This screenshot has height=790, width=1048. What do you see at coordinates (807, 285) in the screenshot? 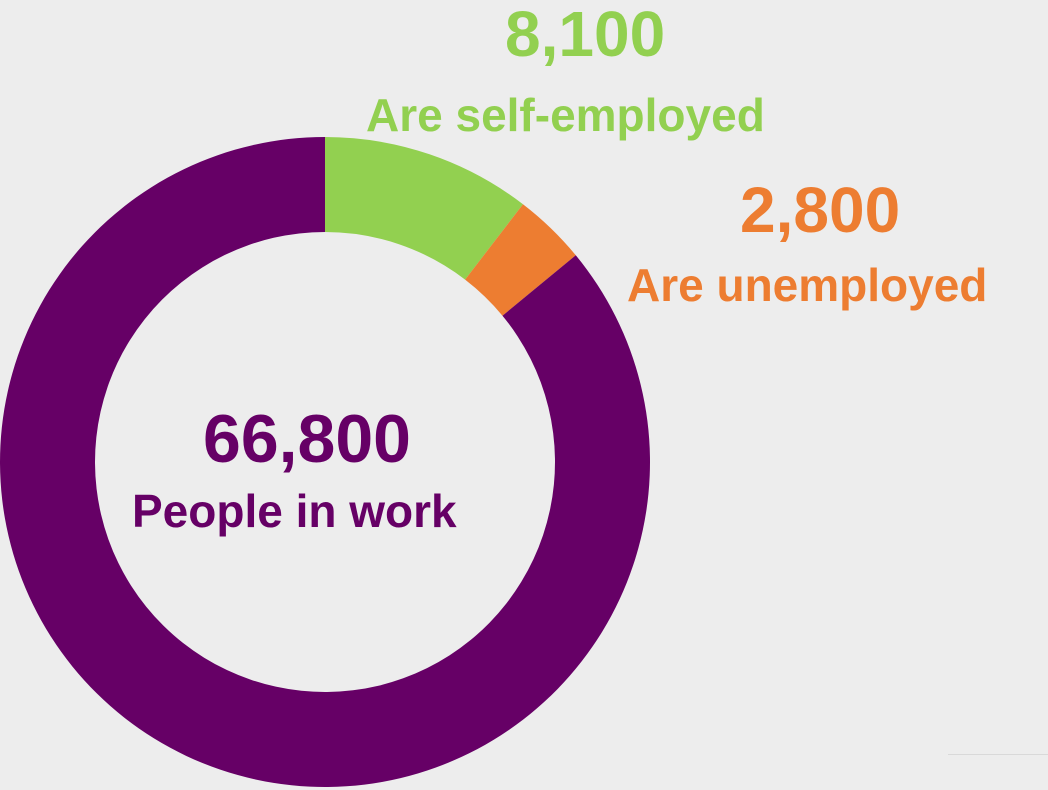
I see `unemployed-category-label: Are unemployed` at bounding box center [807, 285].